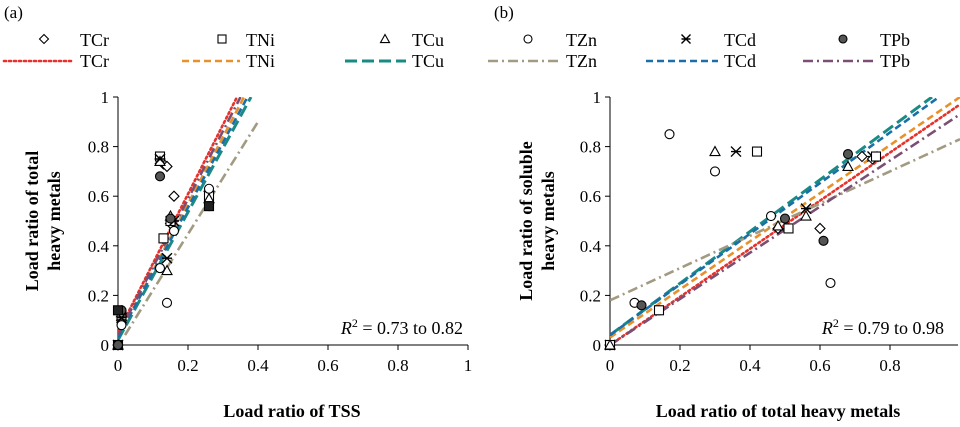 This screenshot has width=960, height=427. I want to click on panel-a-legend-label-tcu: TCu, so click(428, 40).